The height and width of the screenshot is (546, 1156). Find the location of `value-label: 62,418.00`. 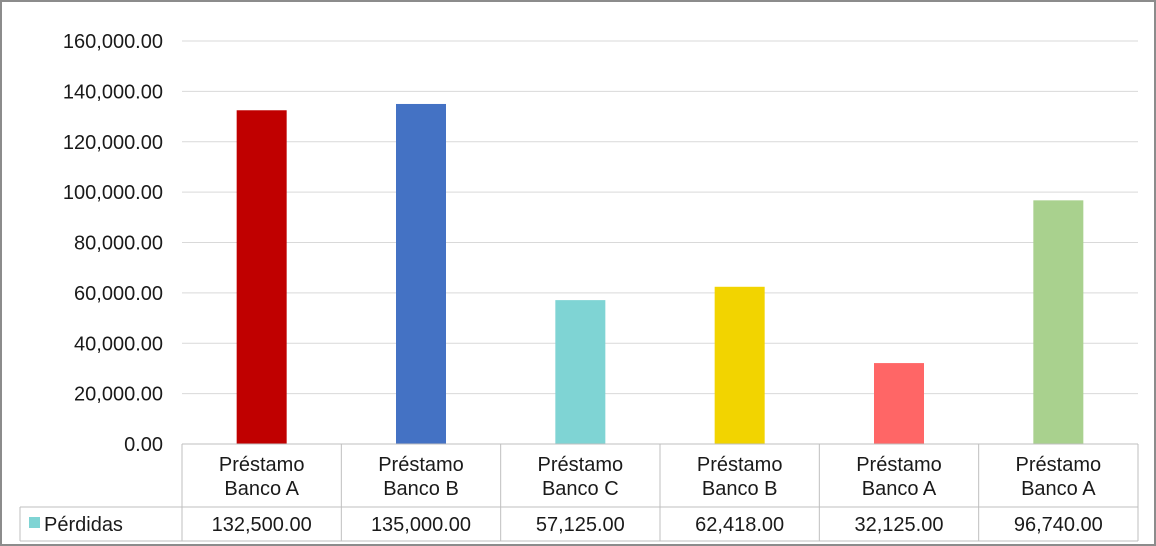

value-label: 62,418.00 is located at coordinates (739, 525).